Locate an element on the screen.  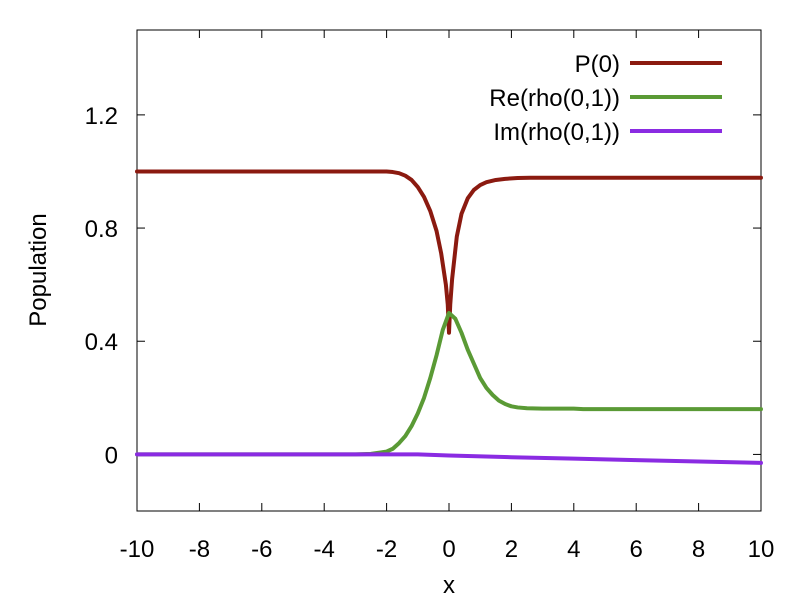
y-tick-label: 0.8 is located at coordinates (101, 229).